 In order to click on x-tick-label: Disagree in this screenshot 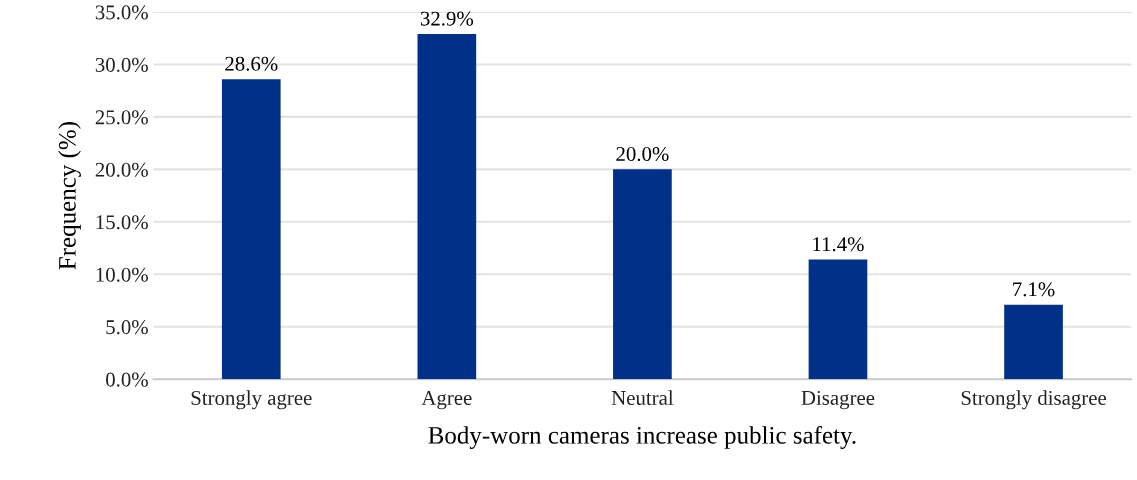, I will do `click(838, 400)`.